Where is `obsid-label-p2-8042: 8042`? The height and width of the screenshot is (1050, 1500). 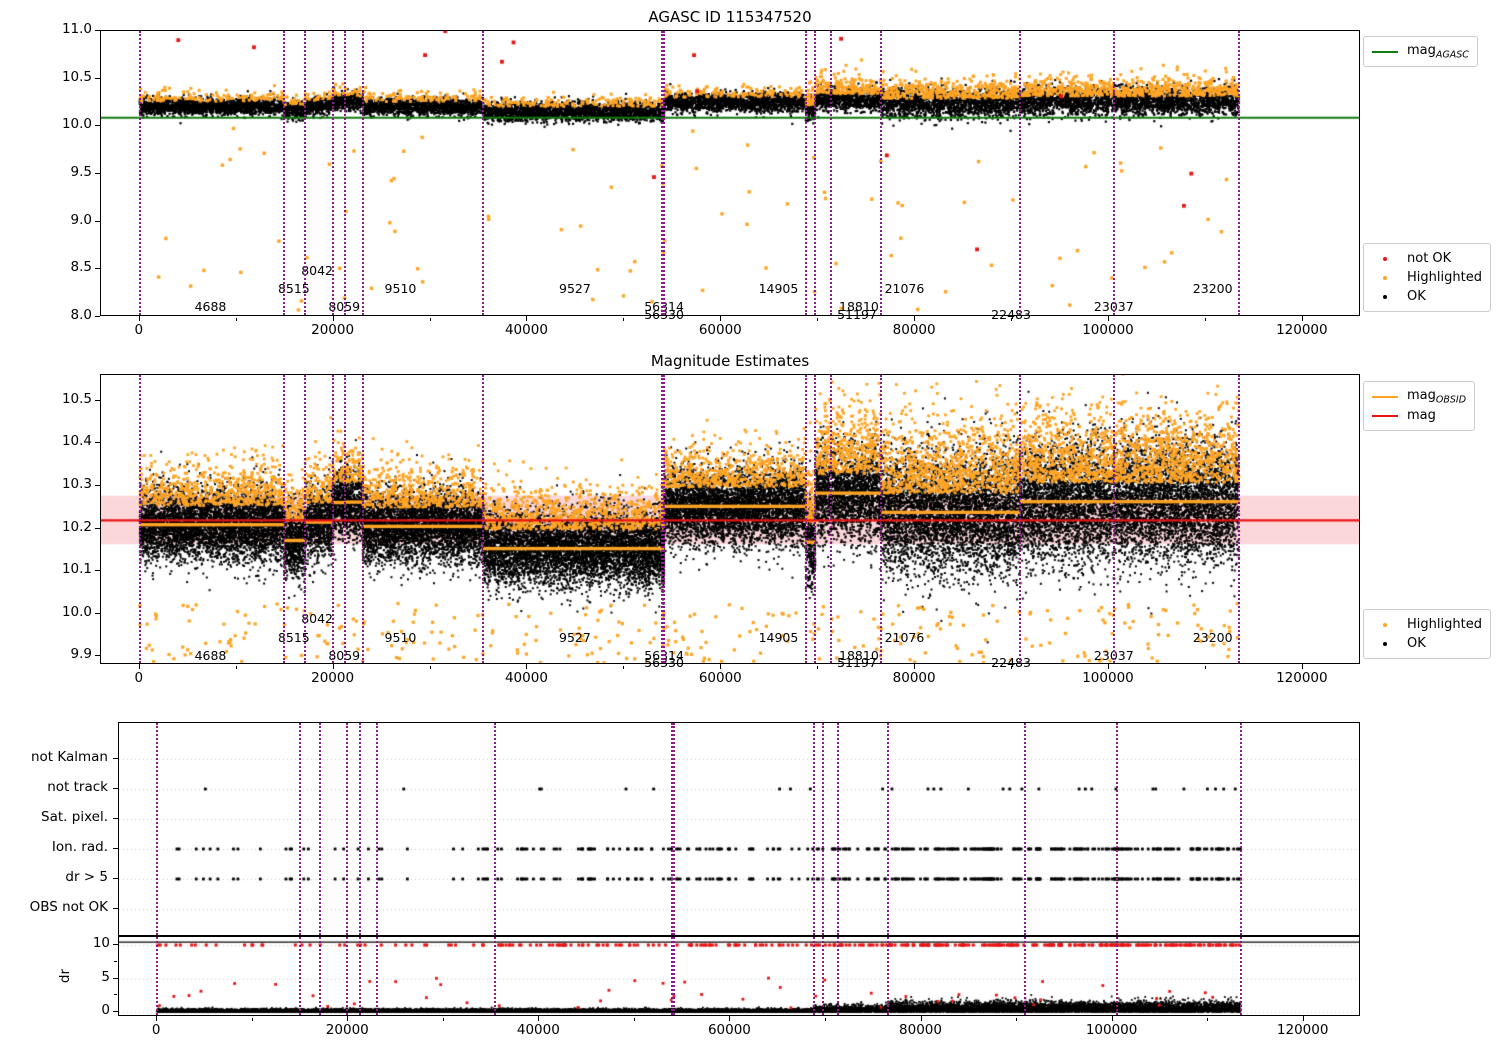 obsid-label-p2-8042: 8042 is located at coordinates (317, 618).